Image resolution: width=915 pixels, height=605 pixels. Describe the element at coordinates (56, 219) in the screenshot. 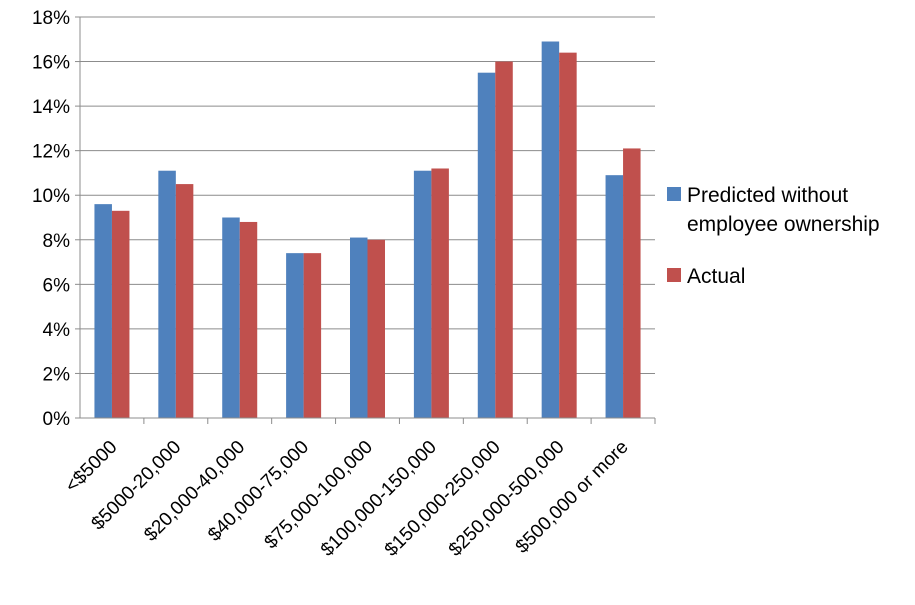

I see `y-axis-ticks: 0% 2% 4% 6% 8% 10% 12% 14% 16% 18%` at that location.